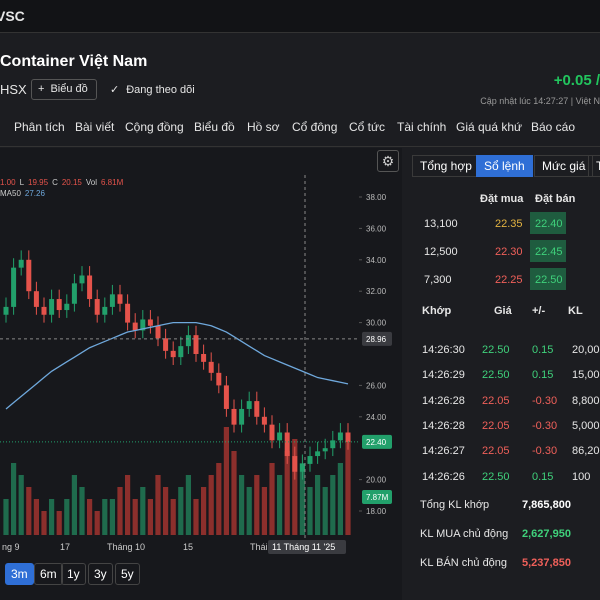  I want to click on range-button: 5y, so click(127, 574).